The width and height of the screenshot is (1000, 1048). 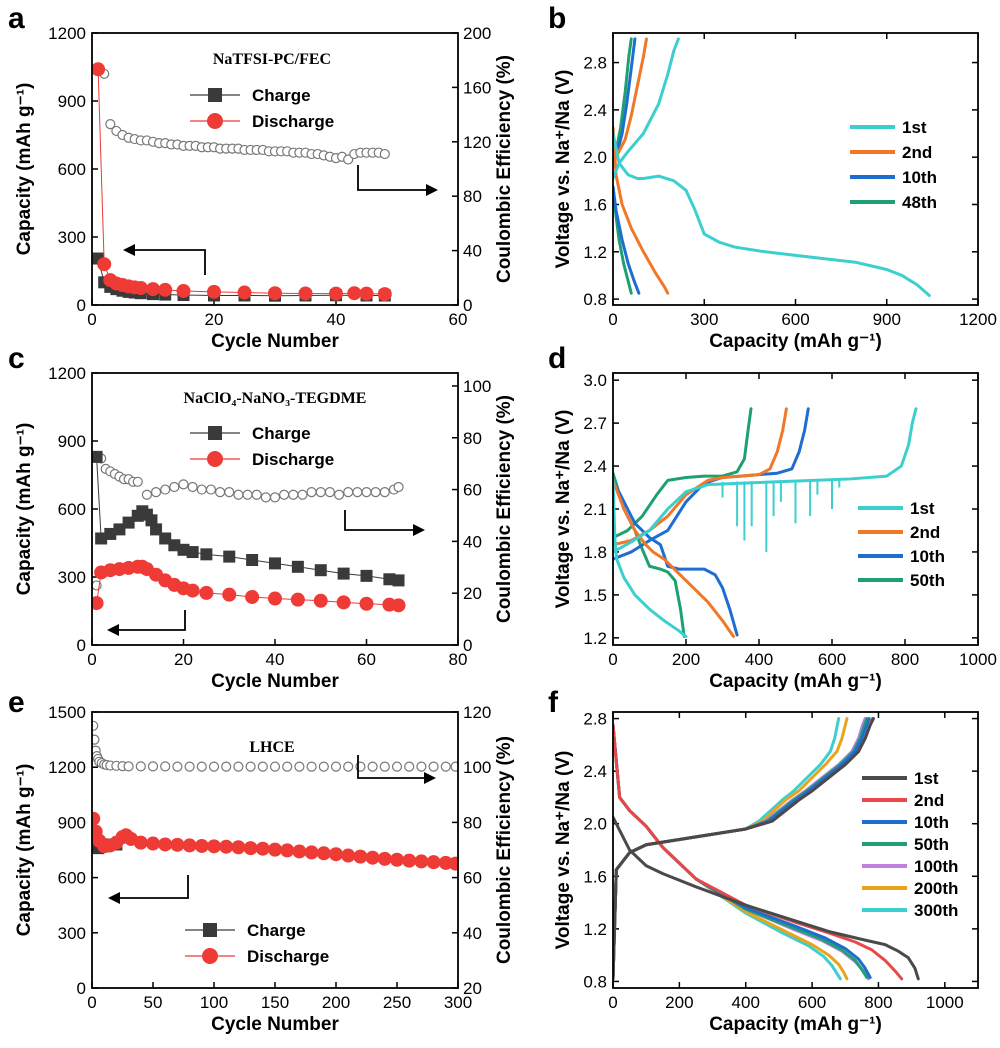 I want to click on series-coulombic-efficiency-e, so click(x=275, y=746).